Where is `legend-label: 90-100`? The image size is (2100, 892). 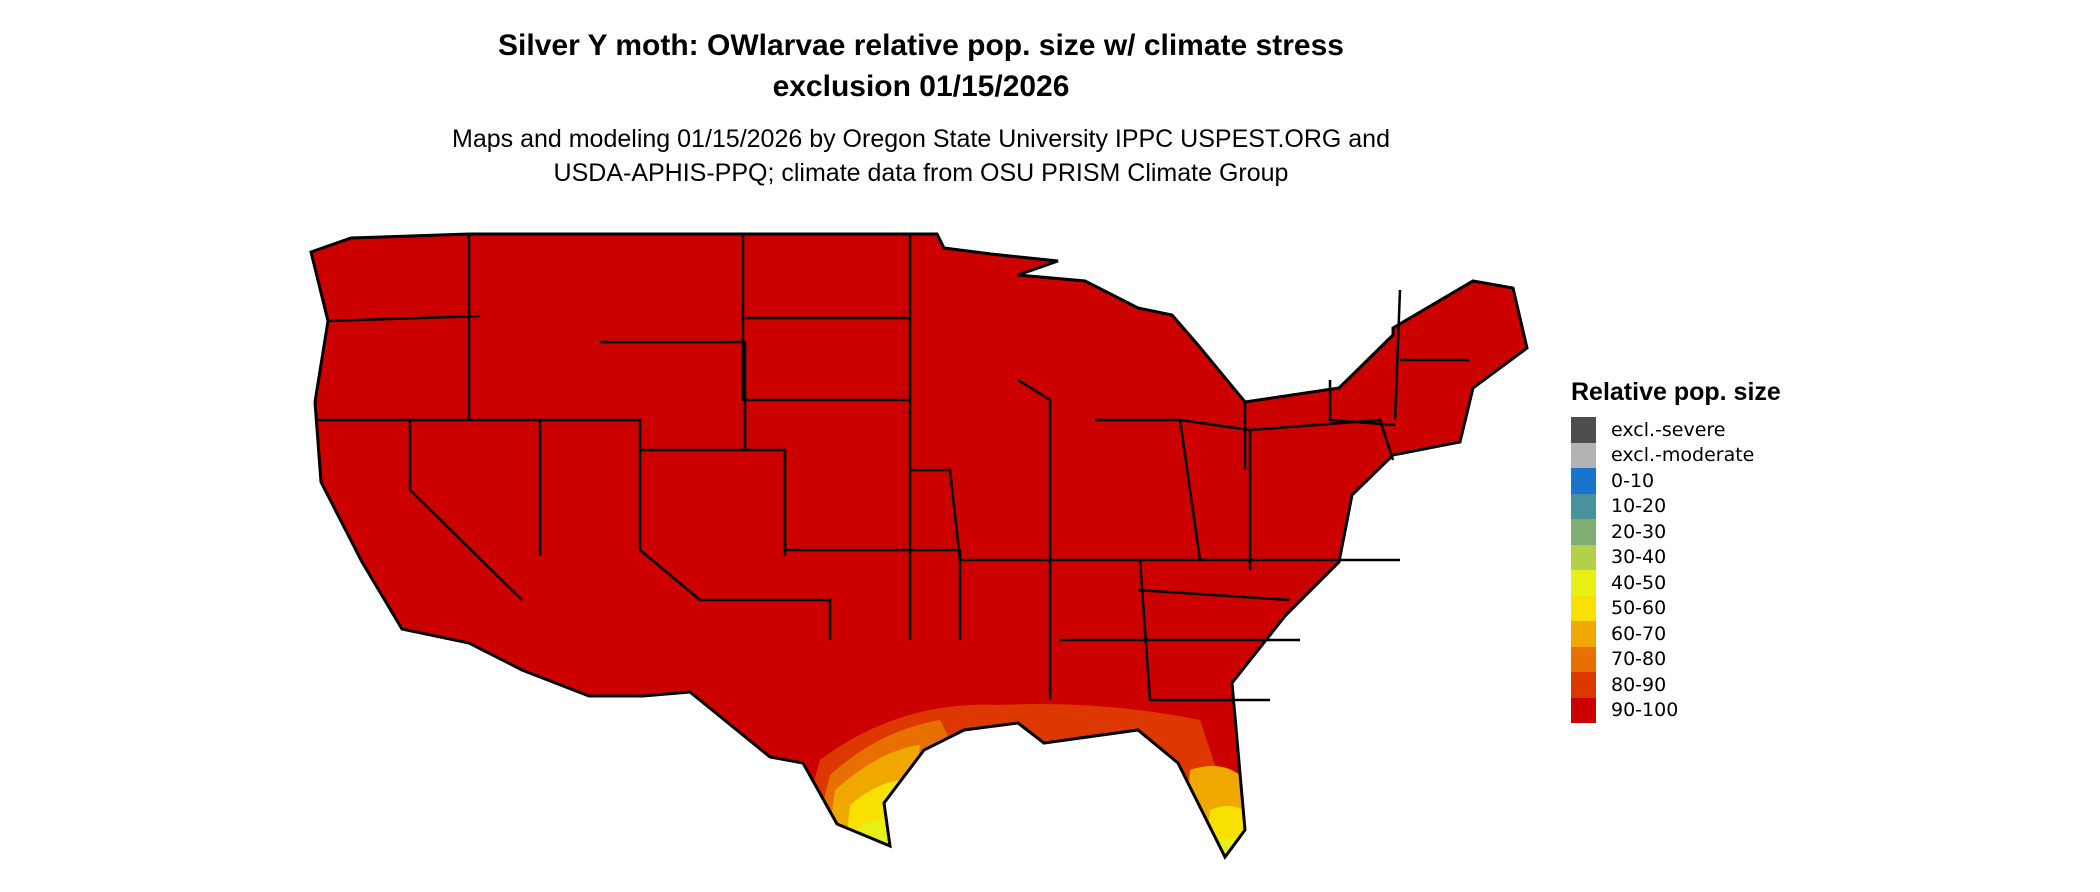 legend-label: 90-100 is located at coordinates (1645, 710).